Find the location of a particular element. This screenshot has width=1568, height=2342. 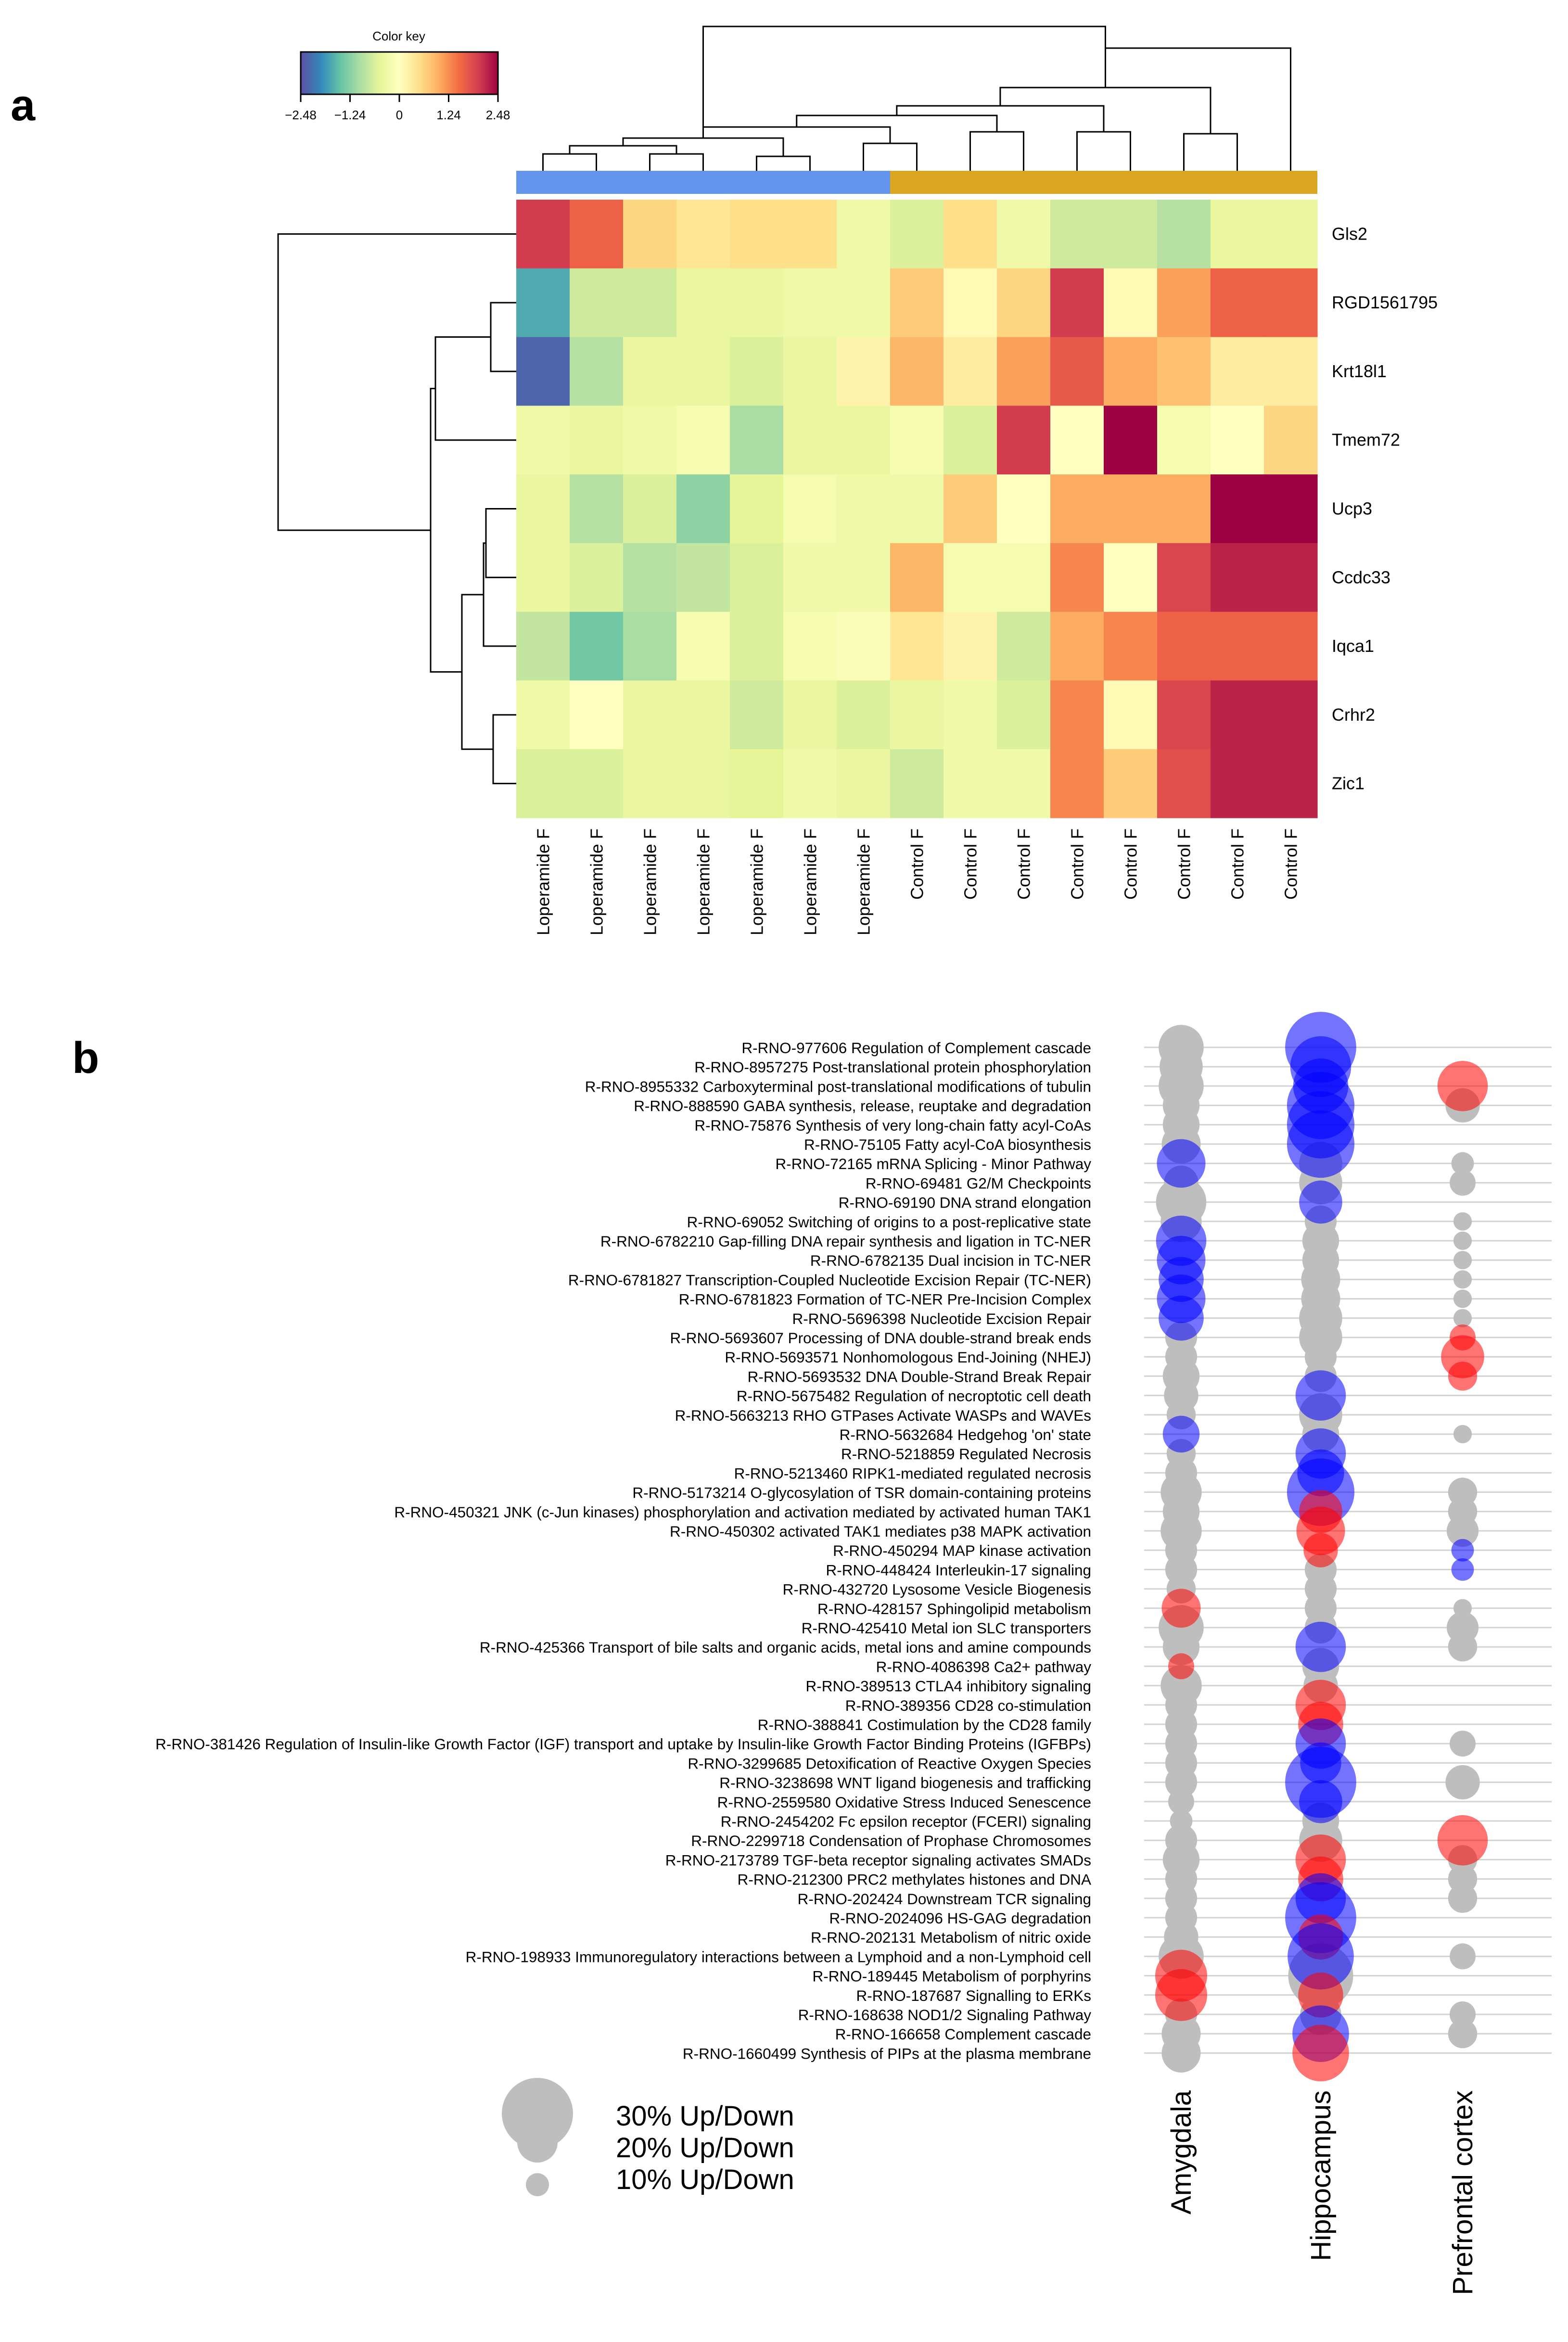

pathway-label: R-RNO-202424 Downstream TCR signaling is located at coordinates (944, 1899).